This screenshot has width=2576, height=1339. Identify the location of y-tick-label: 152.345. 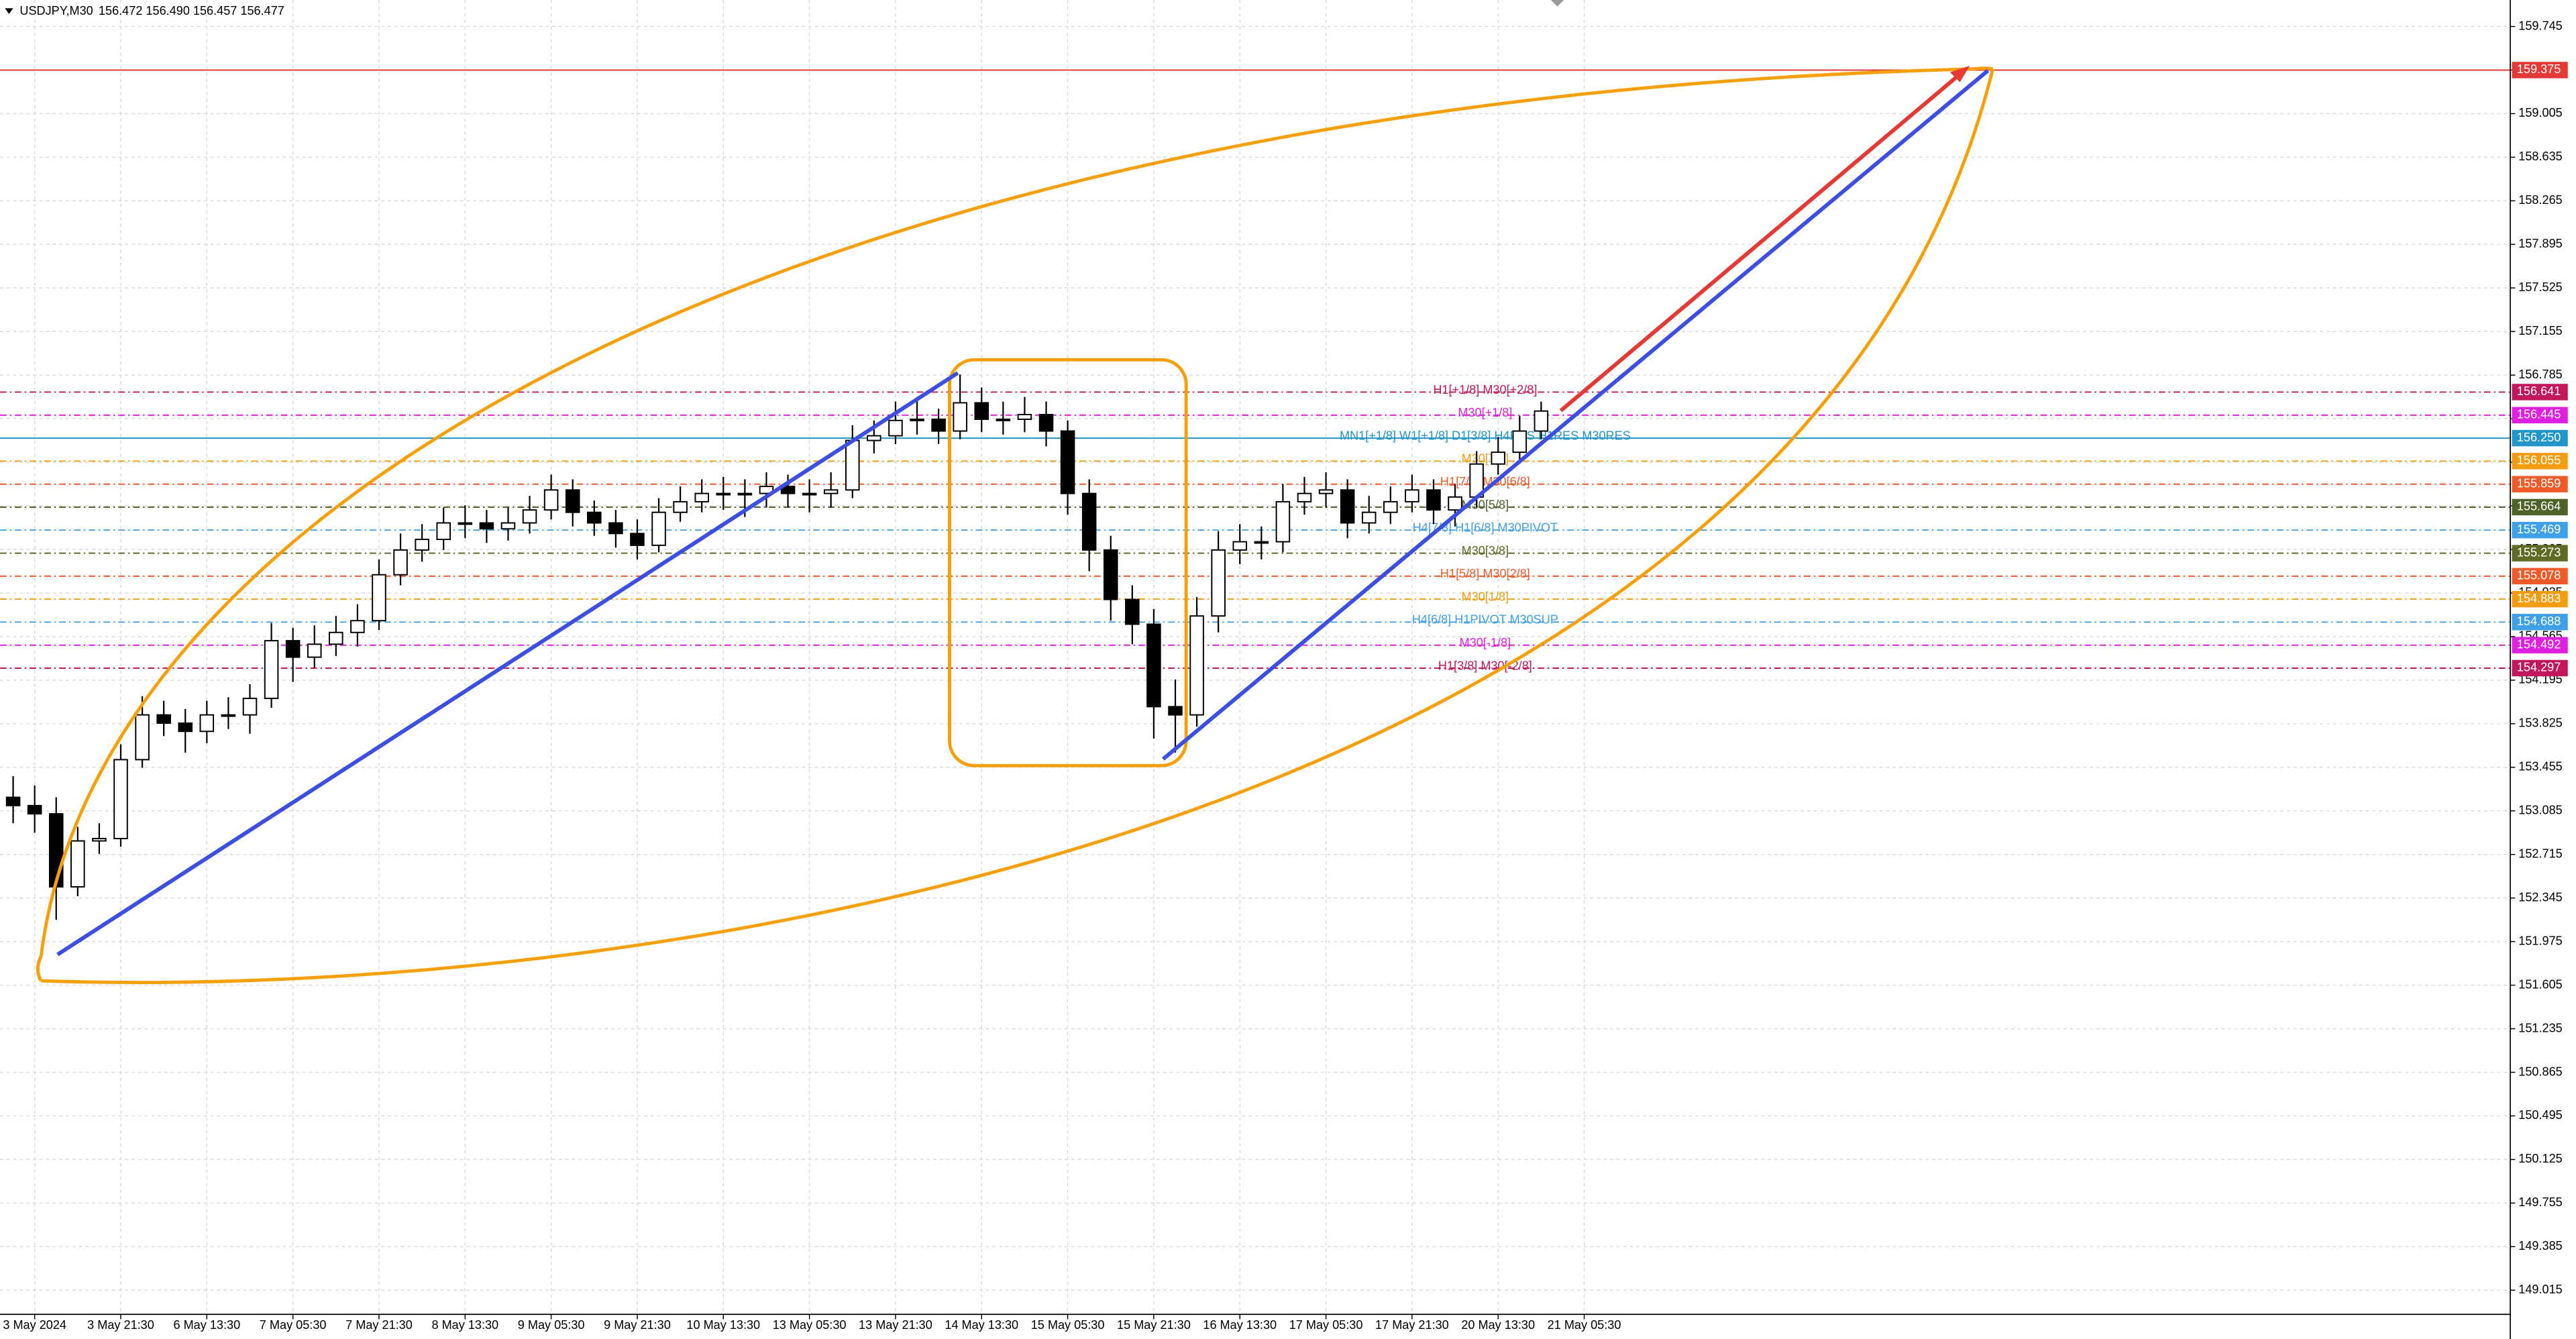
(2540, 897).